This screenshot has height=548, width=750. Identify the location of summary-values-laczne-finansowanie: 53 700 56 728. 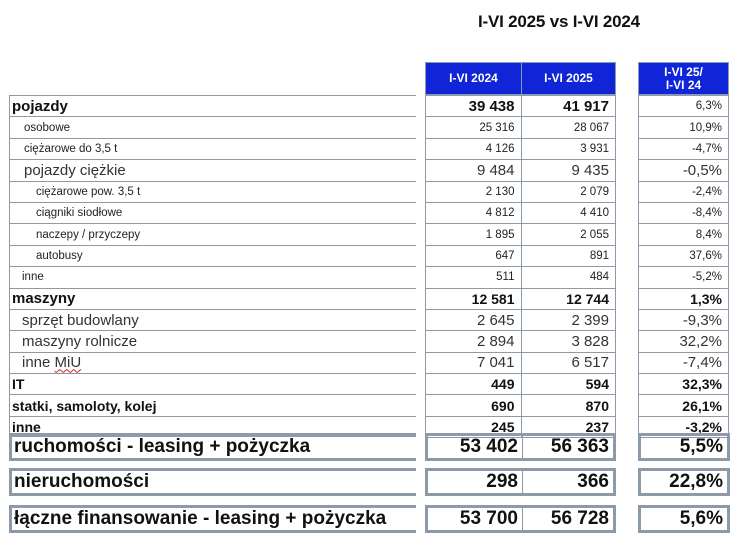
(520, 519).